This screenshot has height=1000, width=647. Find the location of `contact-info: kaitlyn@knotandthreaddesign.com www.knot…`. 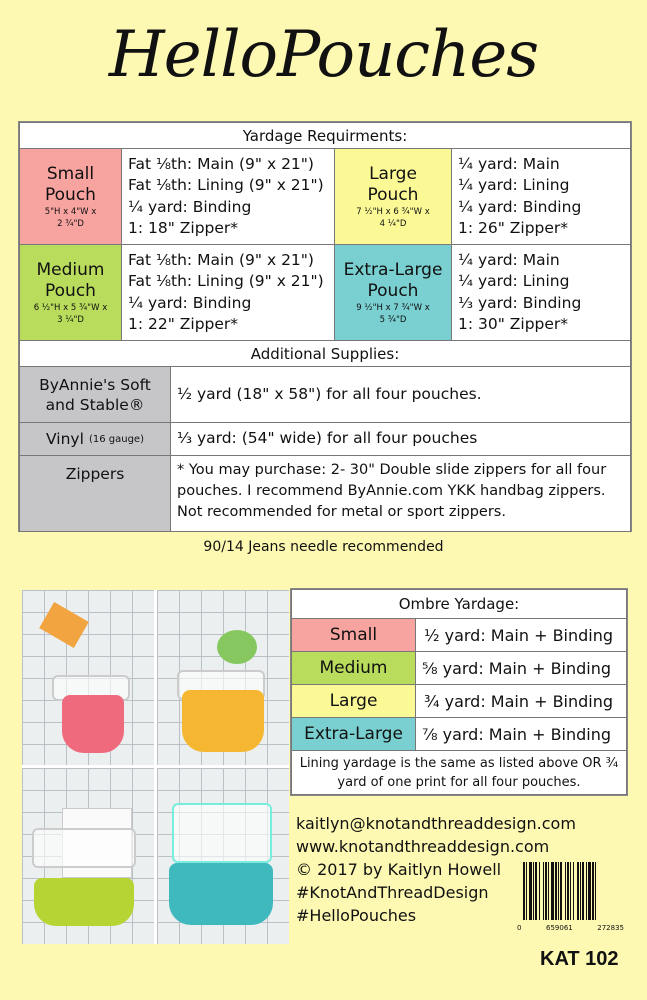

contact-info: kaitlyn@knotandthreaddesign.com www.knot… is located at coordinates (436, 869).